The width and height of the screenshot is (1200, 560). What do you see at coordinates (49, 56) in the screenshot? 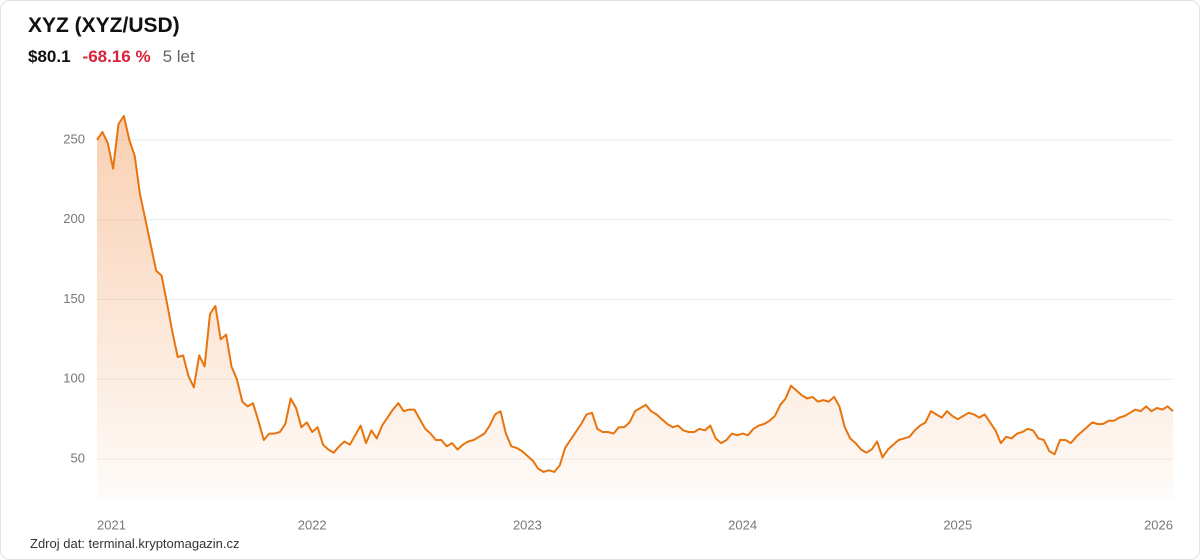
I see `price: $80.1` at bounding box center [49, 56].